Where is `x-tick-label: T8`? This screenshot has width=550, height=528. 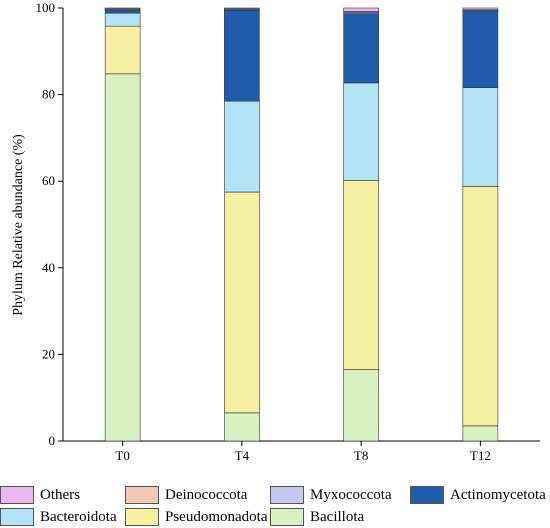
x-tick-label: T8 is located at coordinates (361, 455).